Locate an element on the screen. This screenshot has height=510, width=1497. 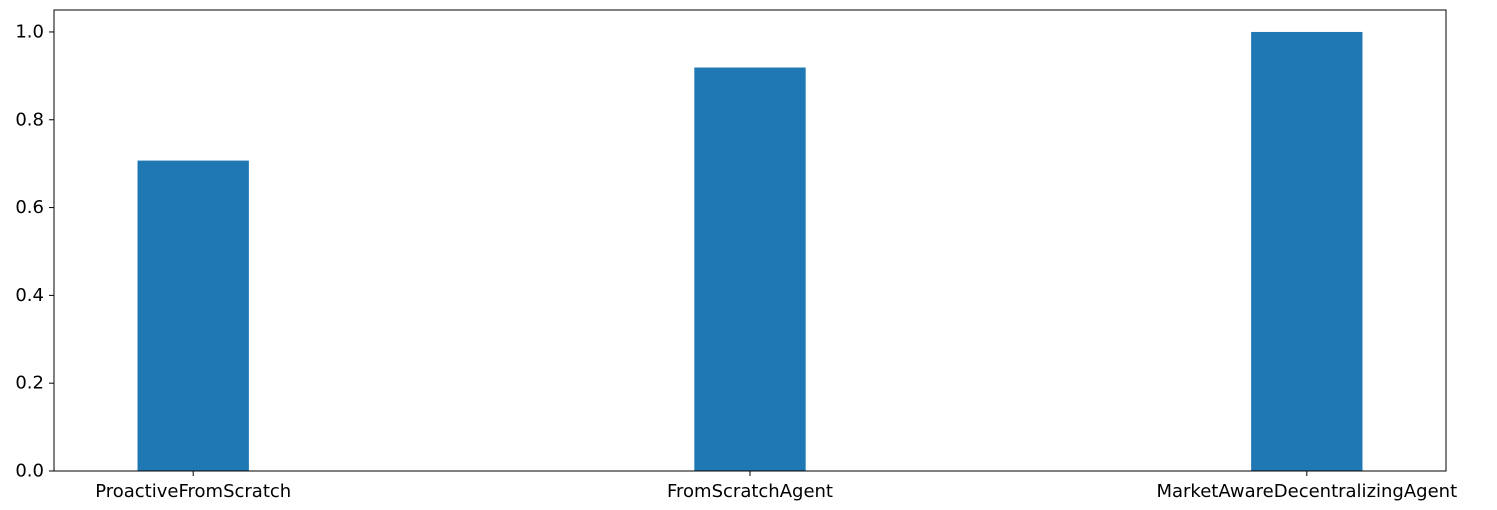
y-tick-label: 0.6 is located at coordinates (29, 207).